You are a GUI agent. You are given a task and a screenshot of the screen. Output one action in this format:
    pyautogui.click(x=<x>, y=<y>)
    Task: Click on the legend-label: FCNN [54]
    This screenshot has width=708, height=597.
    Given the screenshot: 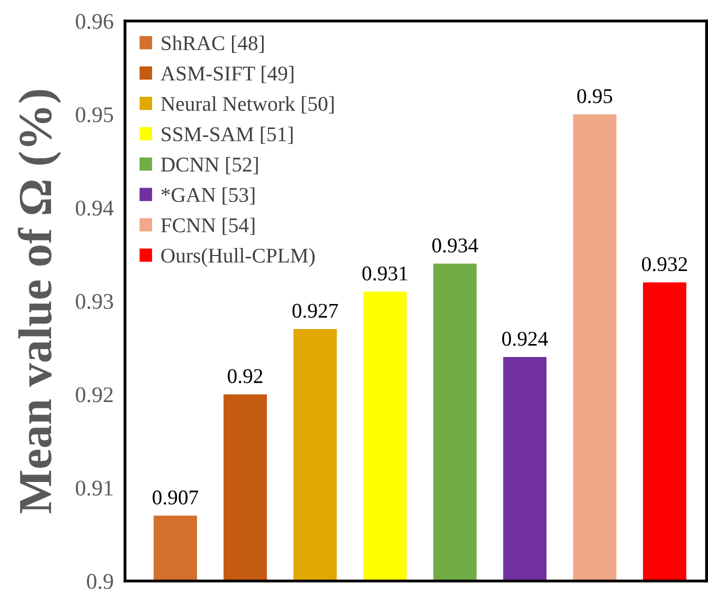 What is the action you would take?
    pyautogui.click(x=207, y=226)
    